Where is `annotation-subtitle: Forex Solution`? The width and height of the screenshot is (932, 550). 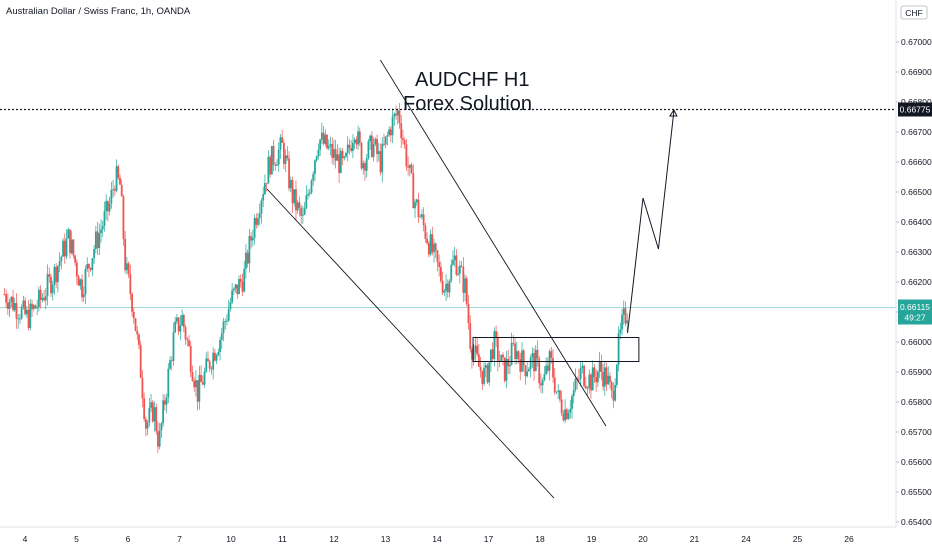 annotation-subtitle: Forex Solution is located at coordinates (467, 104).